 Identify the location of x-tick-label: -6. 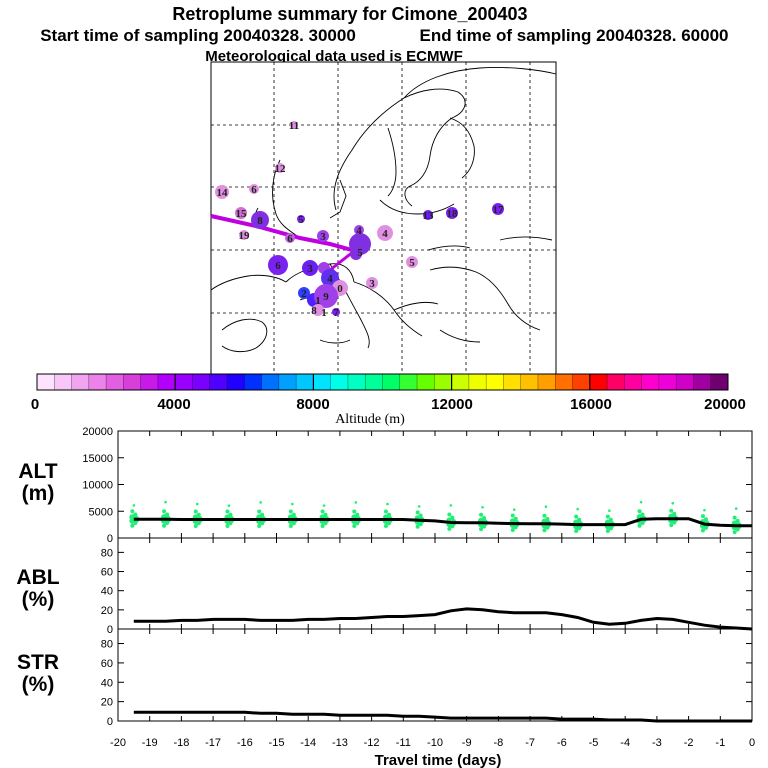
(562, 743).